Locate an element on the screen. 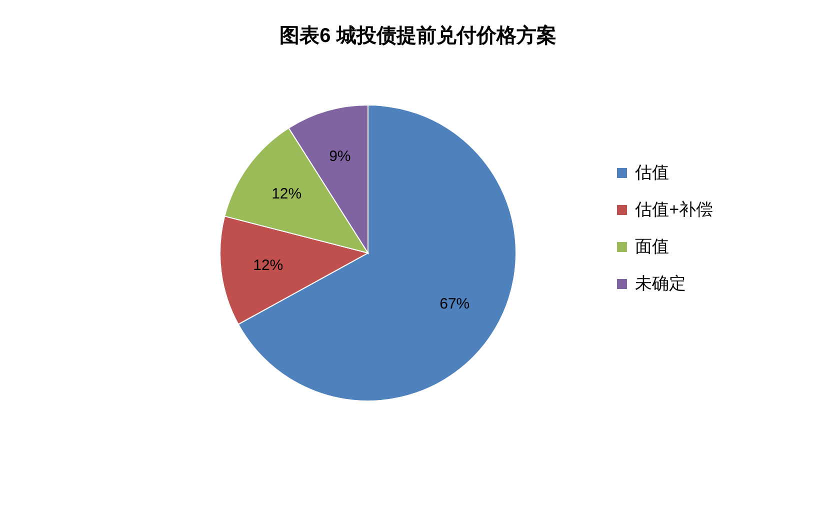  legend-label: 未确定 is located at coordinates (660, 284).